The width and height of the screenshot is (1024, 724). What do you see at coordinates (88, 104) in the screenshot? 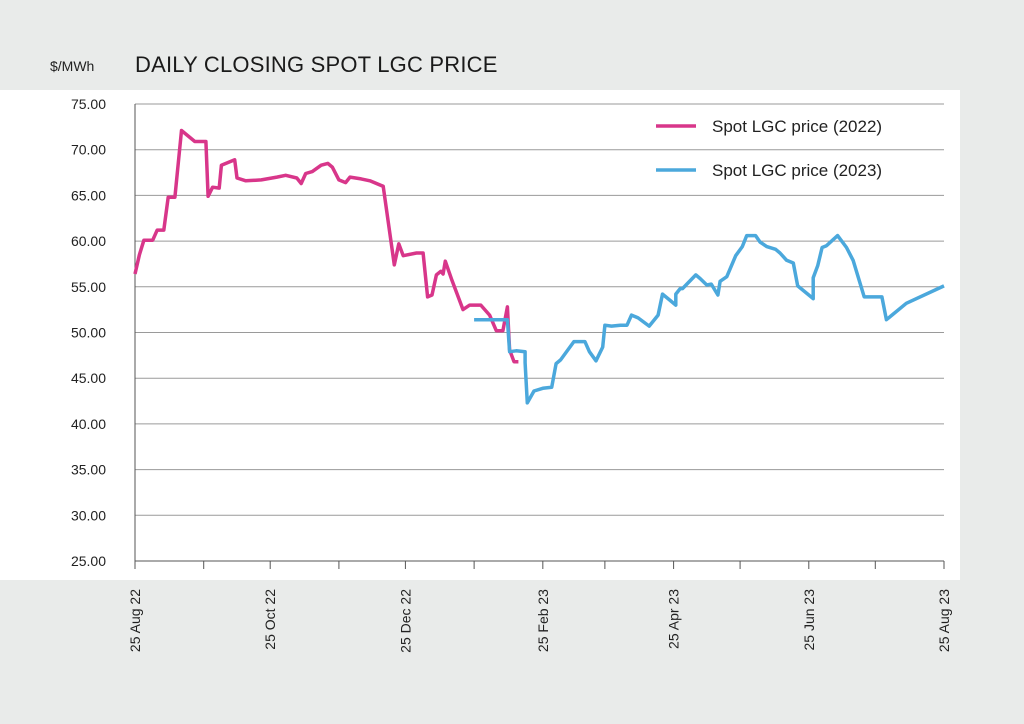
I see `y-tick-label: 75.00` at bounding box center [88, 104].